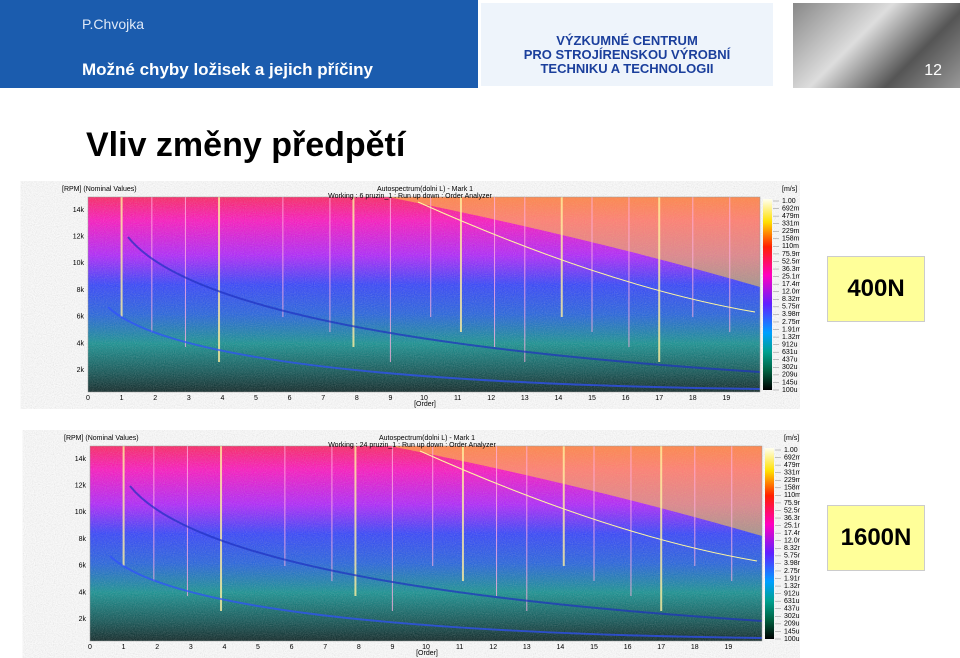 Image resolution: width=960 pixels, height=658 pixels. Describe the element at coordinates (227, 69) in the screenshot. I see `topic: Možné chyby ložisek a jejich příčiny` at that location.